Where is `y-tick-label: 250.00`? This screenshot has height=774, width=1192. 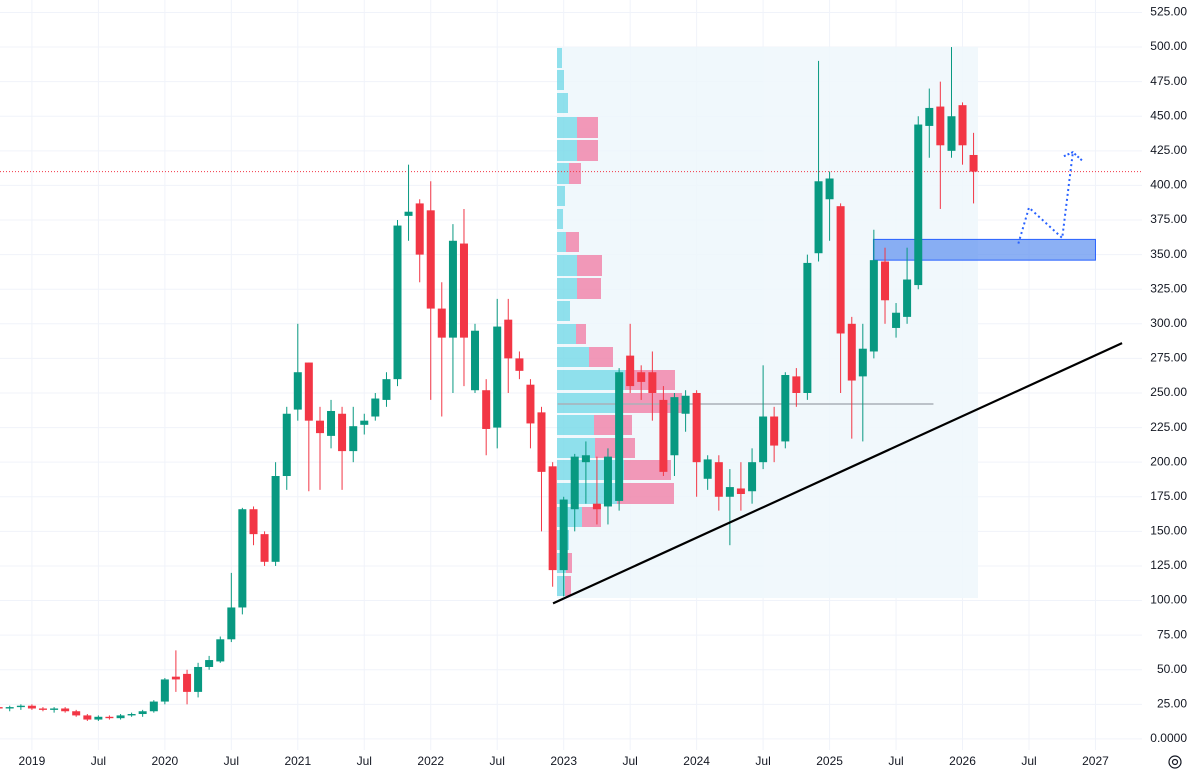
y-tick-label: 250.00 is located at coordinates (1168, 392).